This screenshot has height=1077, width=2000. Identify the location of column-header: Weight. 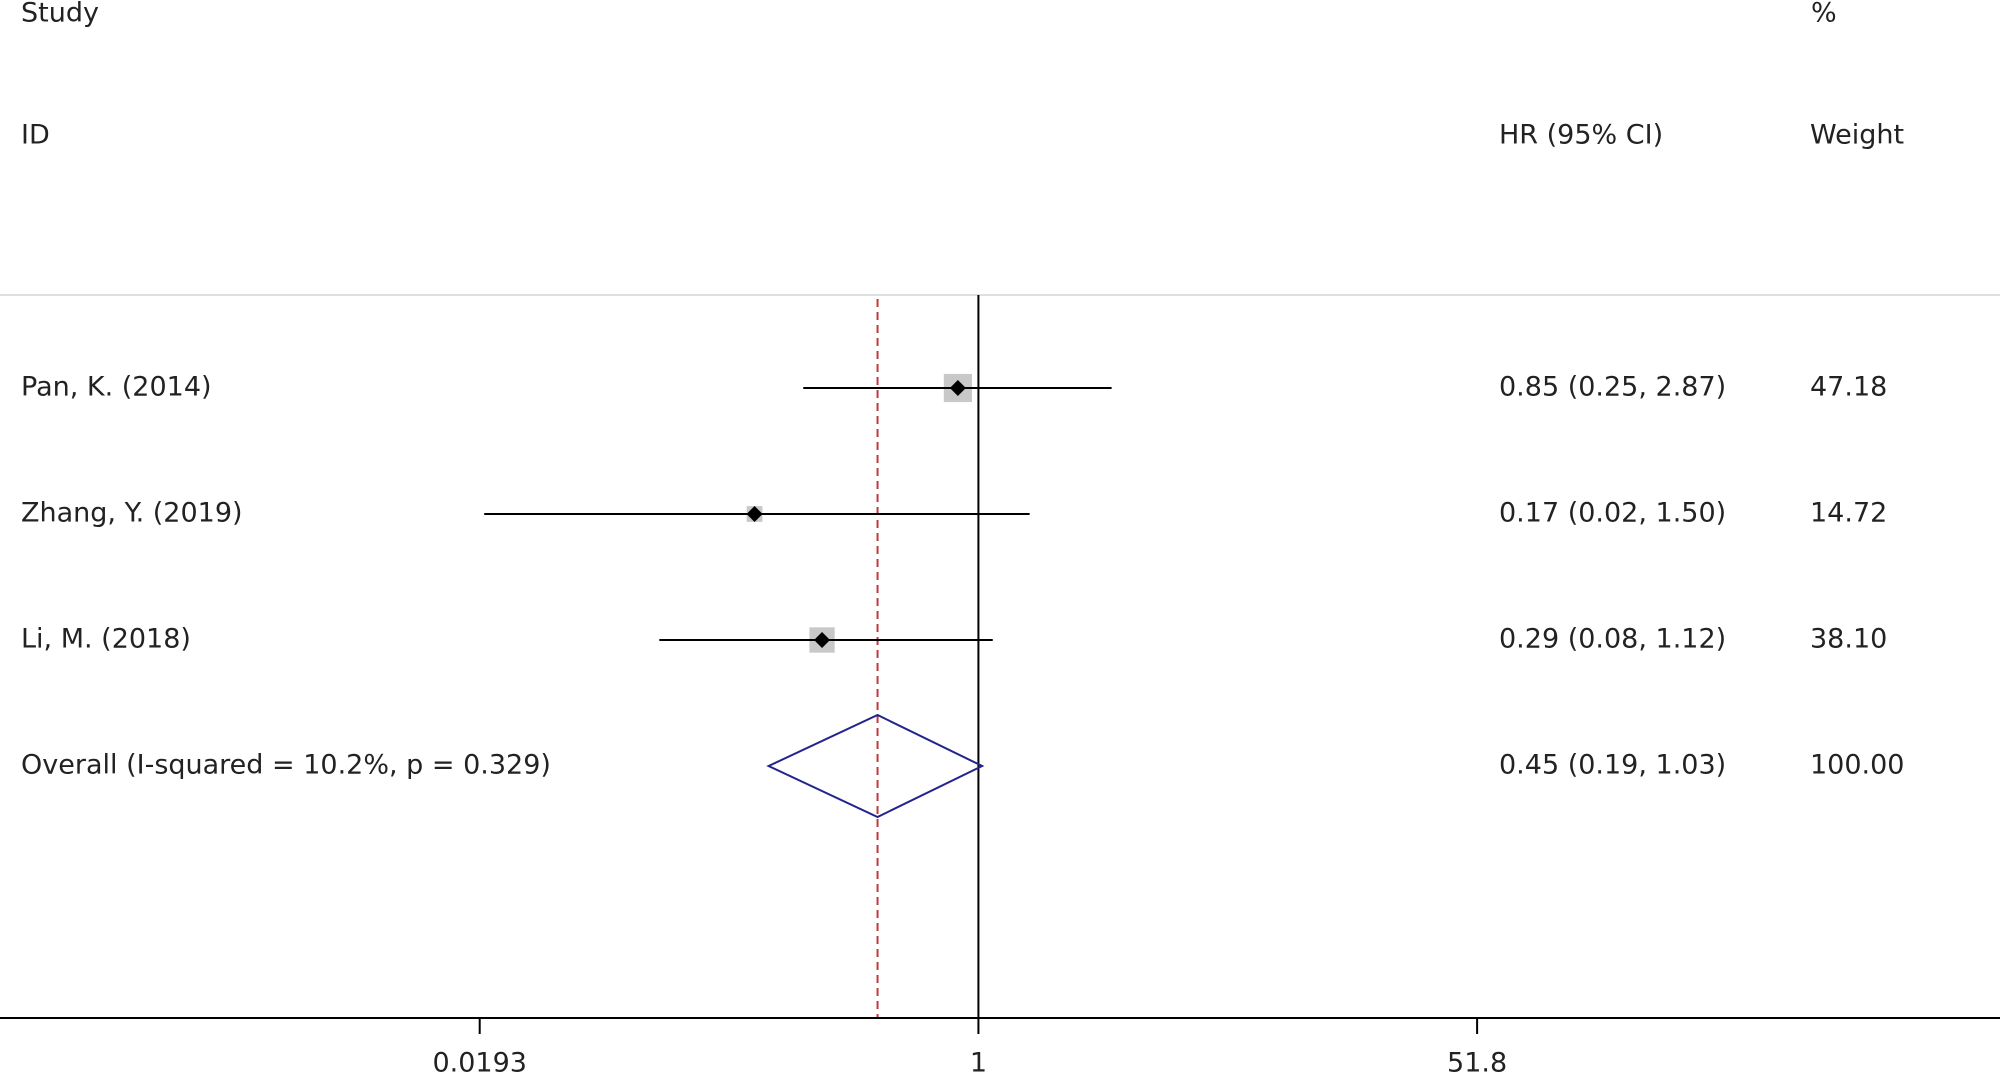
(1857, 135).